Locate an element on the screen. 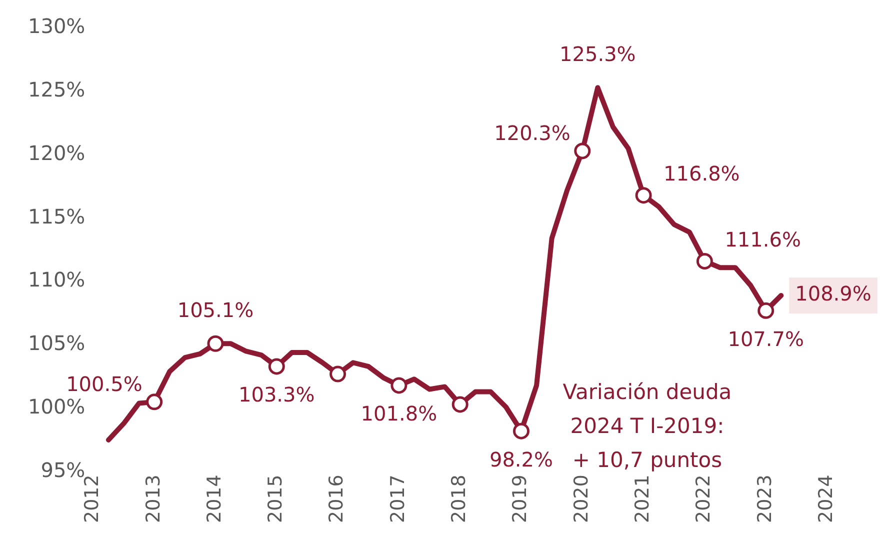  x-tick-label: 2018 is located at coordinates (459, 499).